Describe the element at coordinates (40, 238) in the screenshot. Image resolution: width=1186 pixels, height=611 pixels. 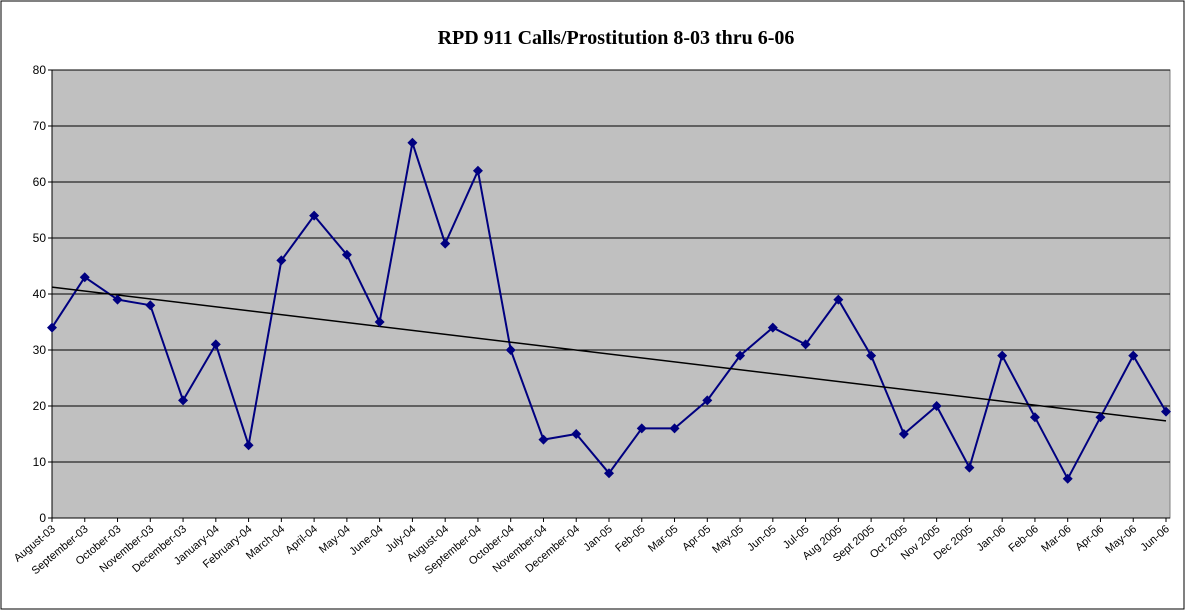
I see `y-tick-label: 50` at that location.